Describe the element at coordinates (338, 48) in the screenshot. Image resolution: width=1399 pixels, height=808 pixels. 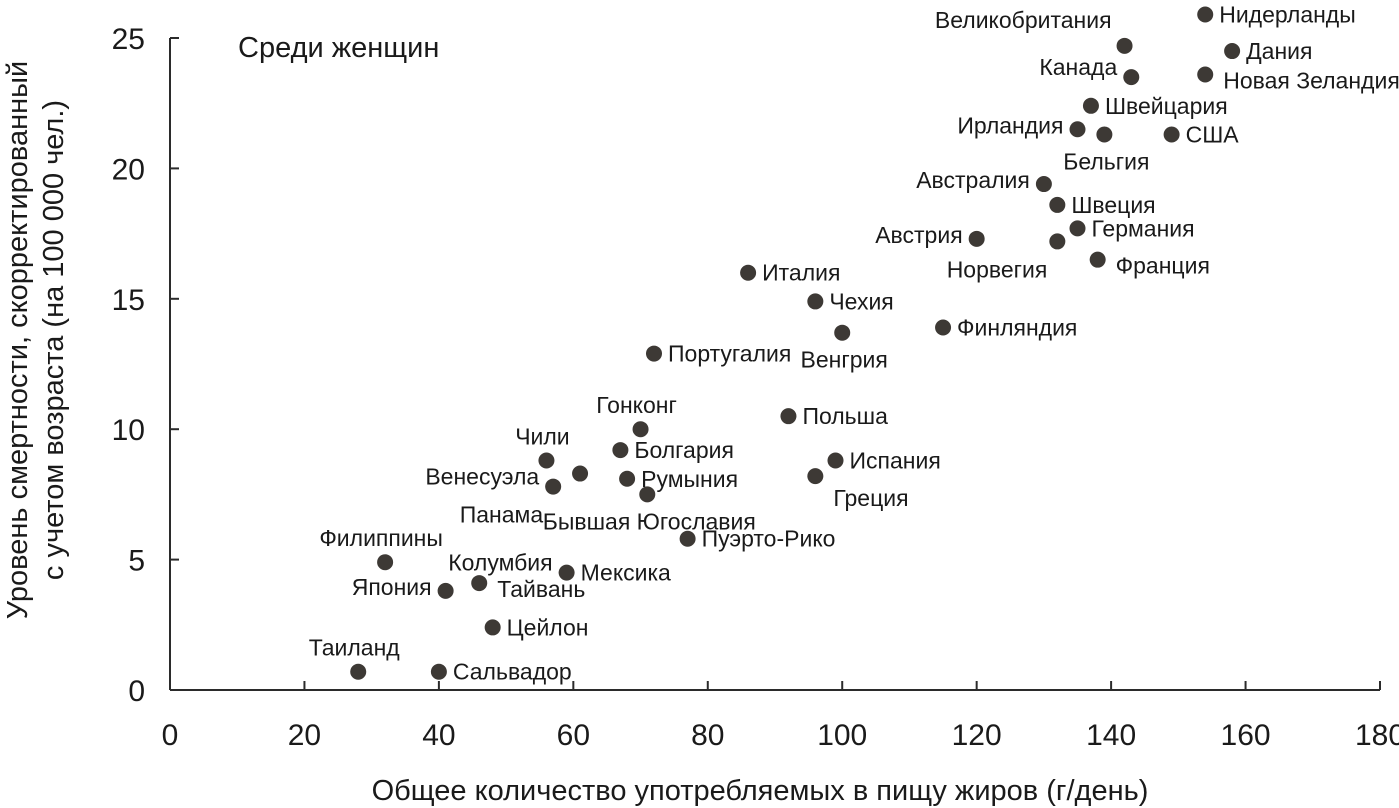
I see `chart-title: Среди женщин` at that location.